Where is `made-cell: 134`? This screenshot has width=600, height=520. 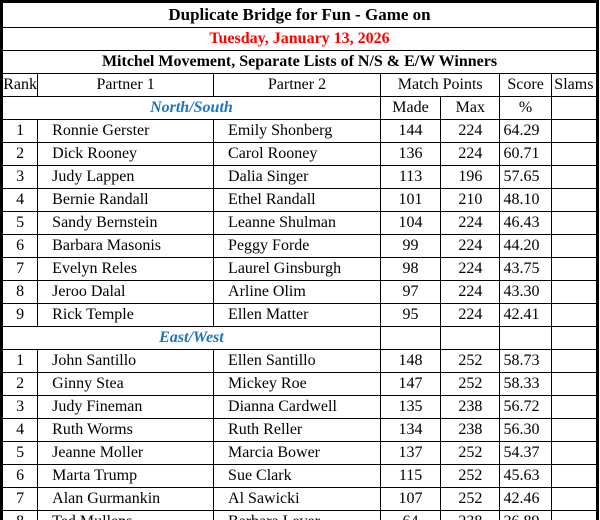
made-cell: 134 is located at coordinates (410, 430).